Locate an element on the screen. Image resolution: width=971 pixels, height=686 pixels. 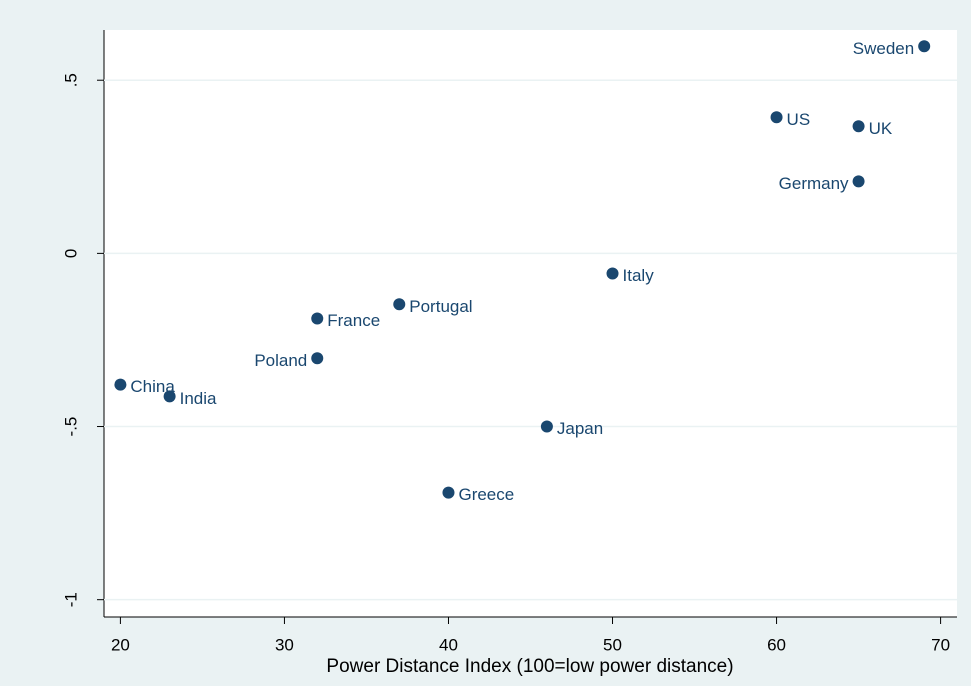
y-tick-label: .5 is located at coordinates (70, 80).